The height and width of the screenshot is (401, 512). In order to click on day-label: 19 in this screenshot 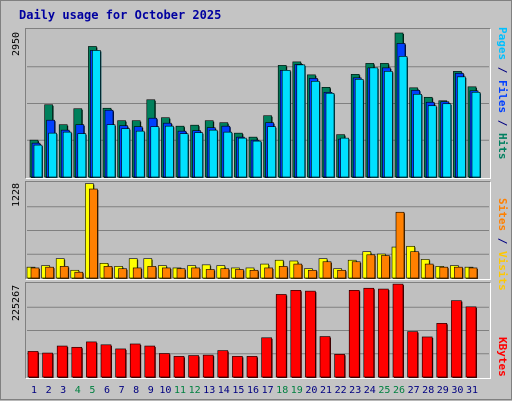, I will do `click(297, 390)`.